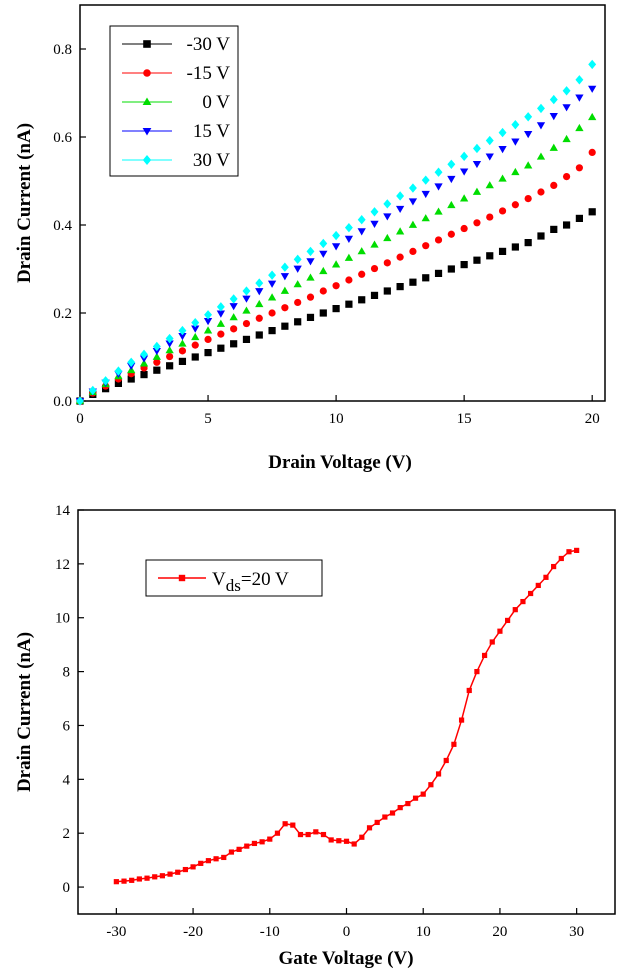  Describe the element at coordinates (67, 834) in the screenshot. I see `y-tick-label: 2` at that location.